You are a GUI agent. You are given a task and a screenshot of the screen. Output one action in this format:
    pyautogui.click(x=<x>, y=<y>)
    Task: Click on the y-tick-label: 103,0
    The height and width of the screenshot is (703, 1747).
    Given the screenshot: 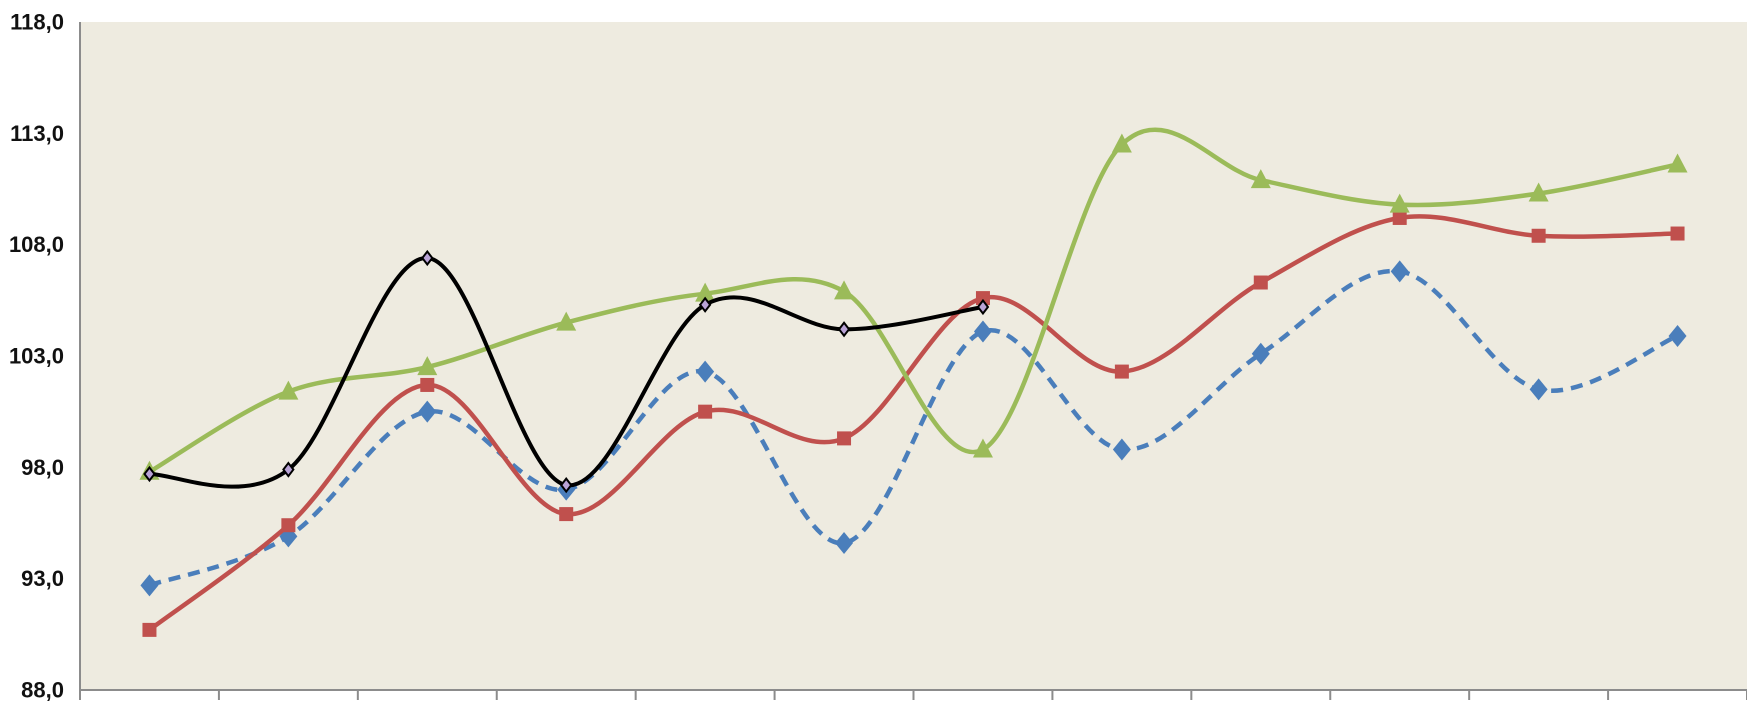 What is the action you would take?
    pyautogui.click(x=36, y=356)
    